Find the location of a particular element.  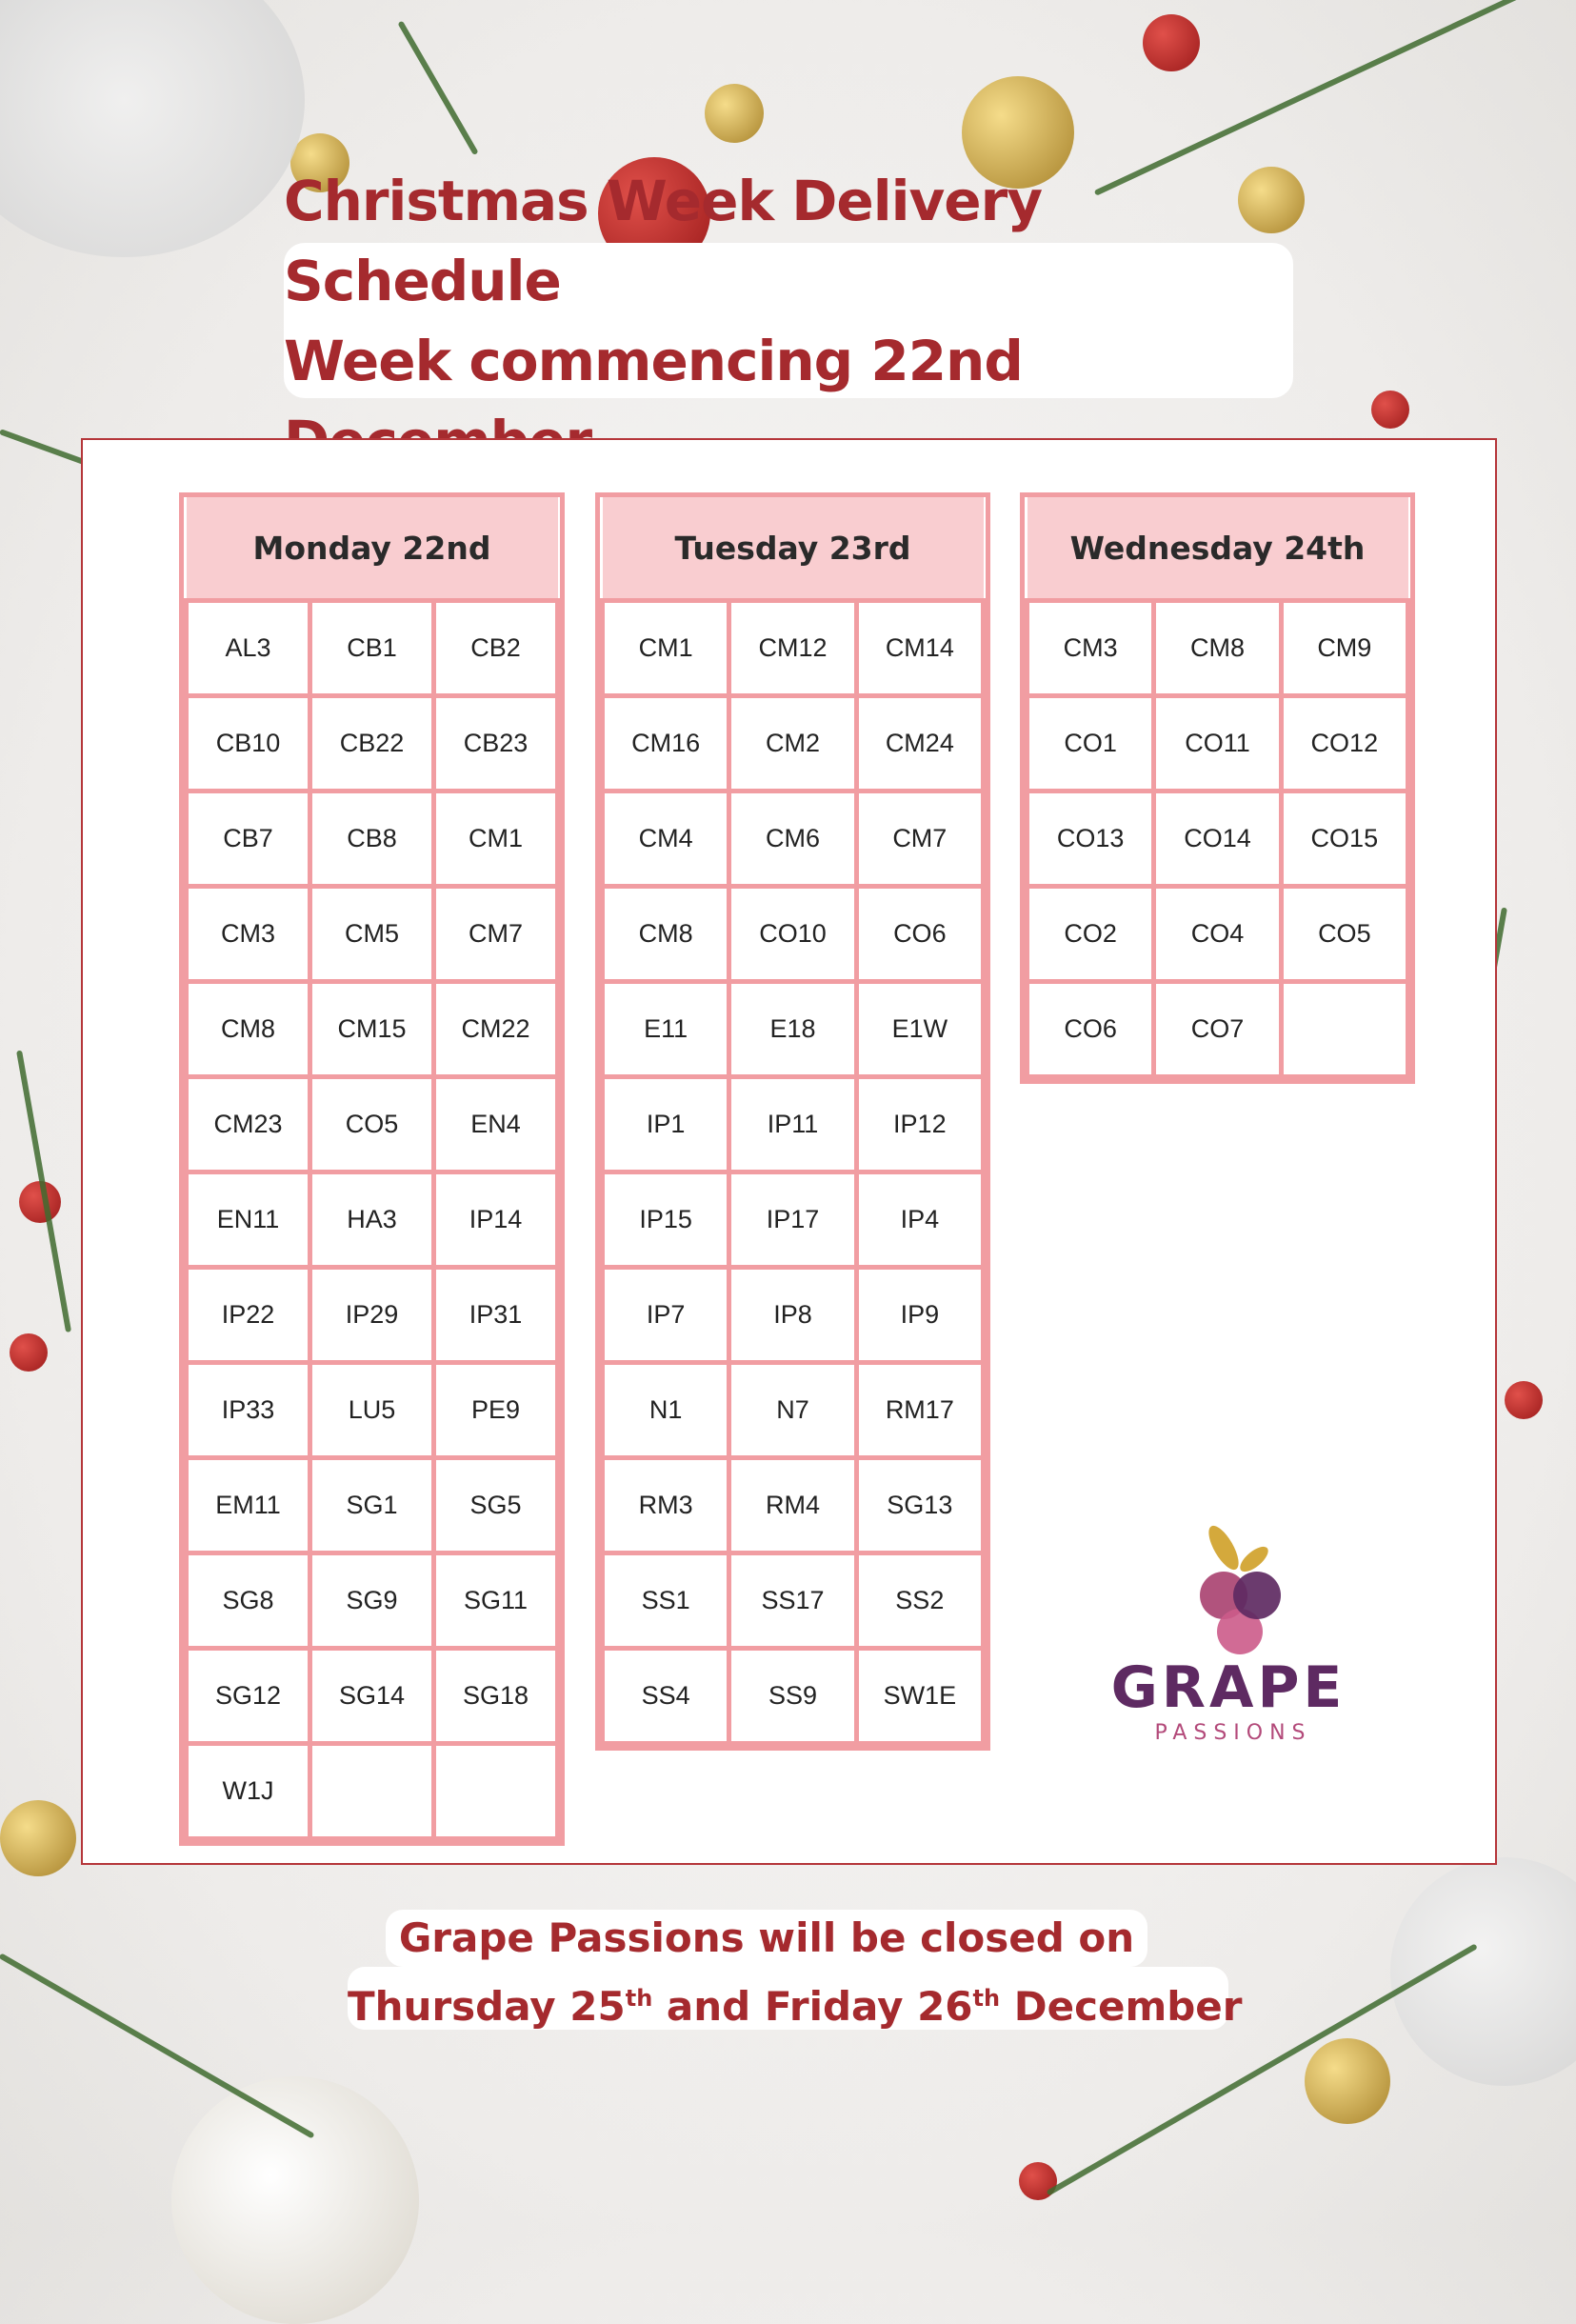

closure-notice-line2: Thursday 25th and Friday 26th December is located at coordinates (795, 1999).